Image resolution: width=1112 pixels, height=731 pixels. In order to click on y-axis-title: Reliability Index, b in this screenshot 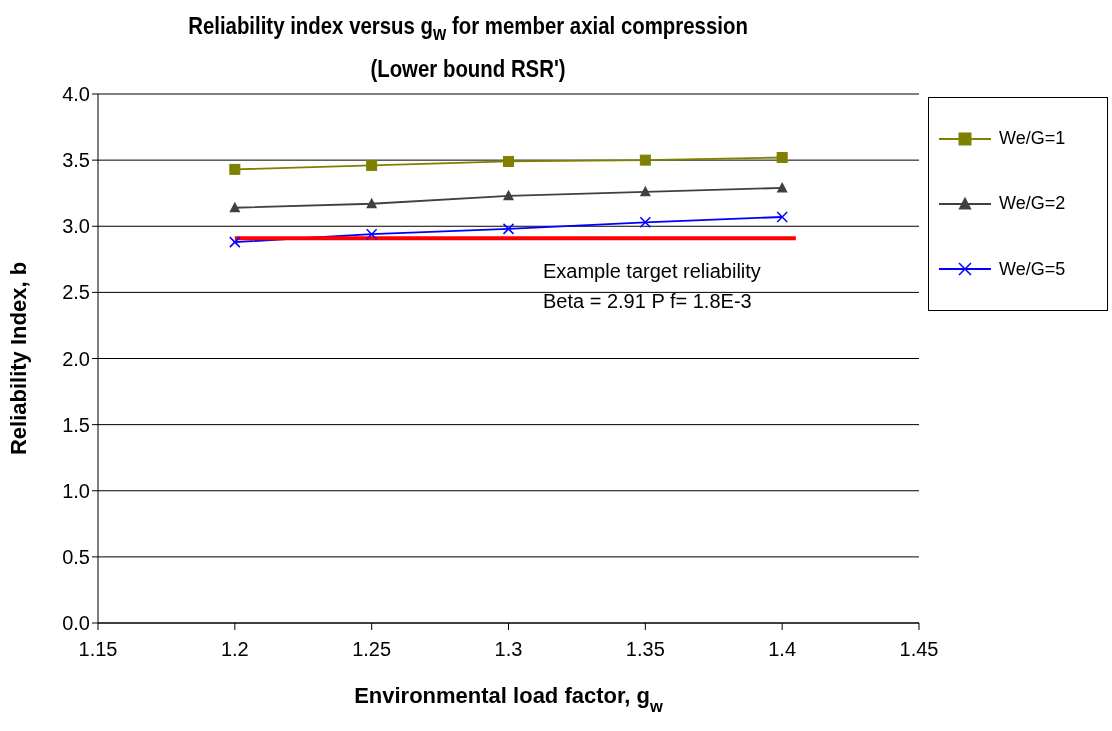, I will do `click(18, 358)`.